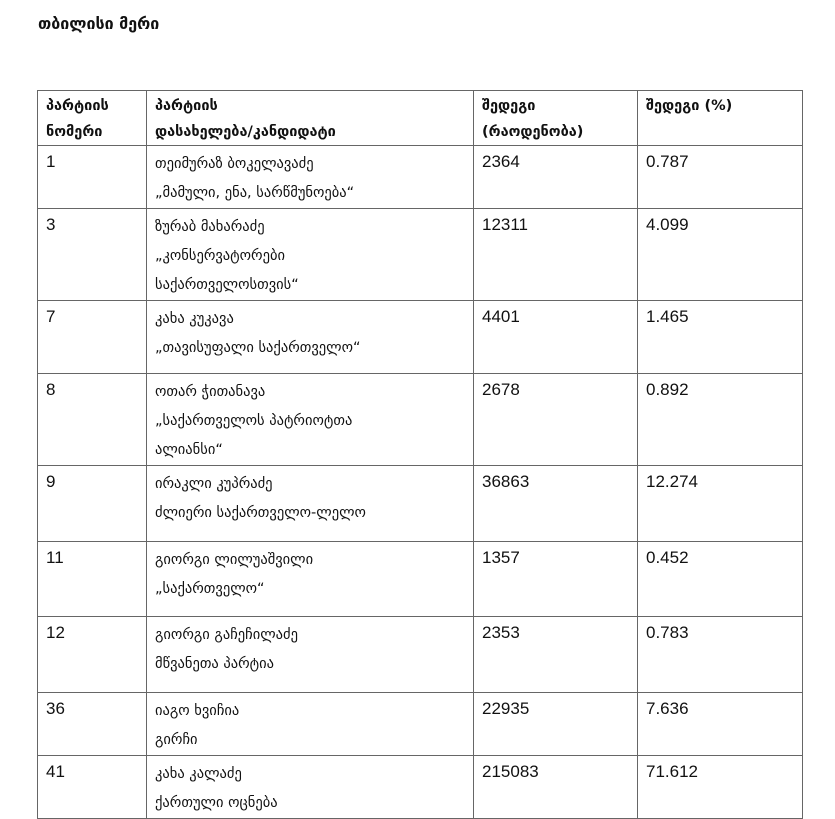  Describe the element at coordinates (99, 23) in the screenshot. I see `page-title: თბილისი მერი` at that location.